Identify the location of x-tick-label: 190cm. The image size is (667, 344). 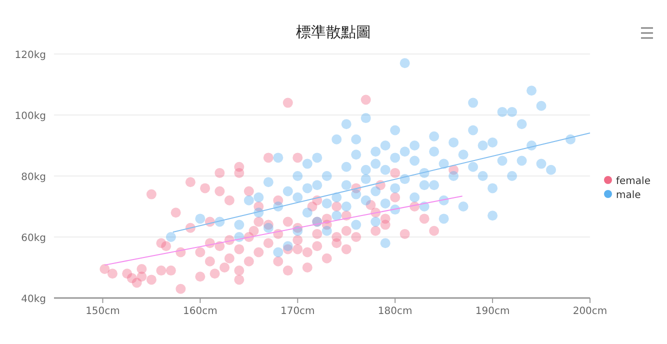
(492, 311).